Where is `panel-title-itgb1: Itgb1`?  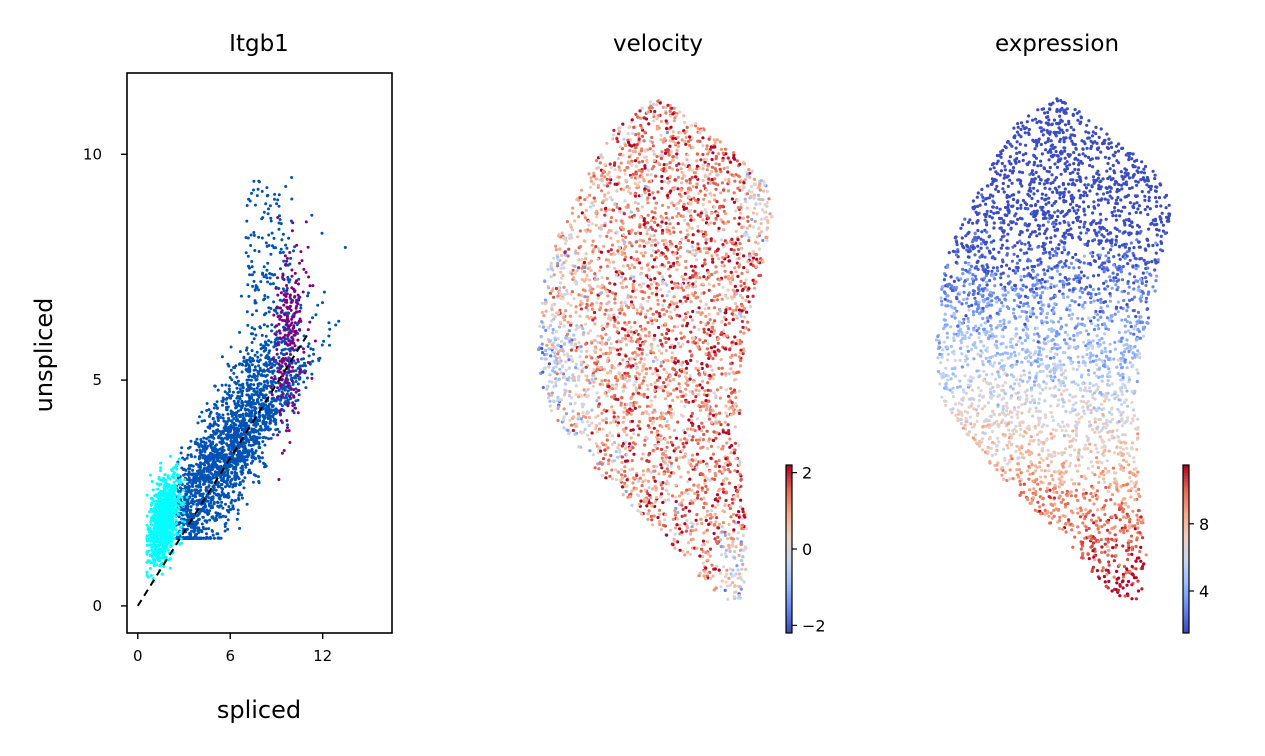
panel-title-itgb1: Itgb1 is located at coordinates (259, 44).